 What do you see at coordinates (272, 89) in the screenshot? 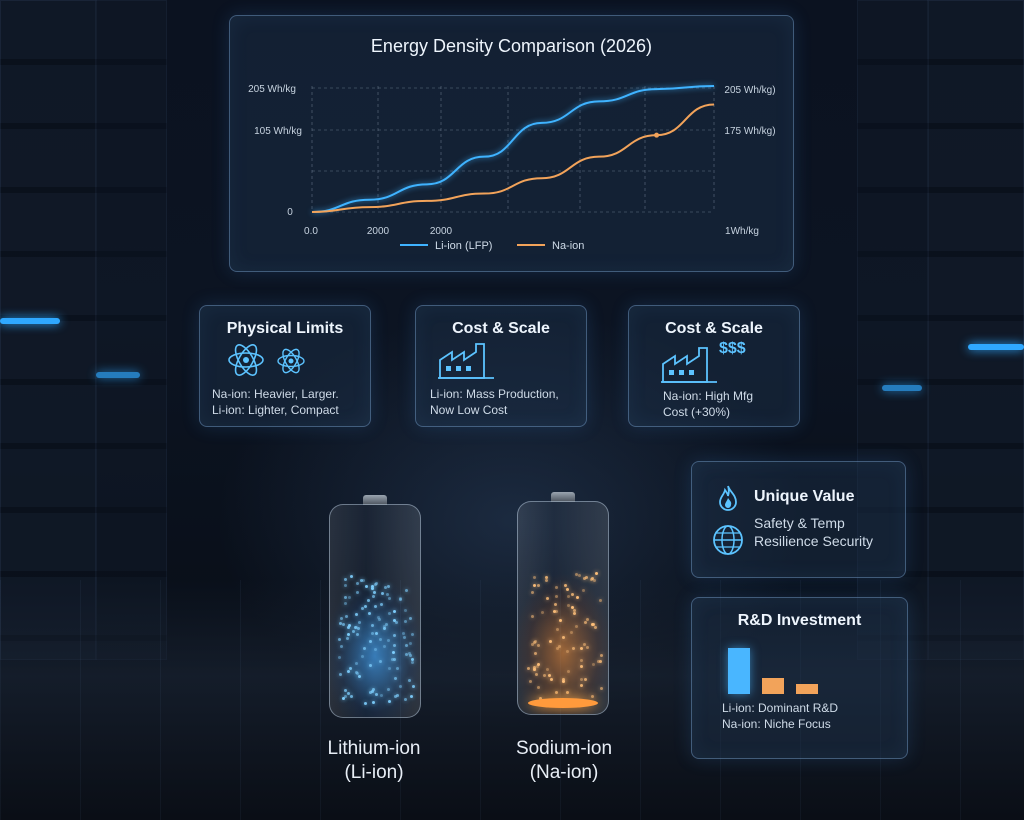
I see `y-tick-left: 205 Wh/kg` at bounding box center [272, 89].